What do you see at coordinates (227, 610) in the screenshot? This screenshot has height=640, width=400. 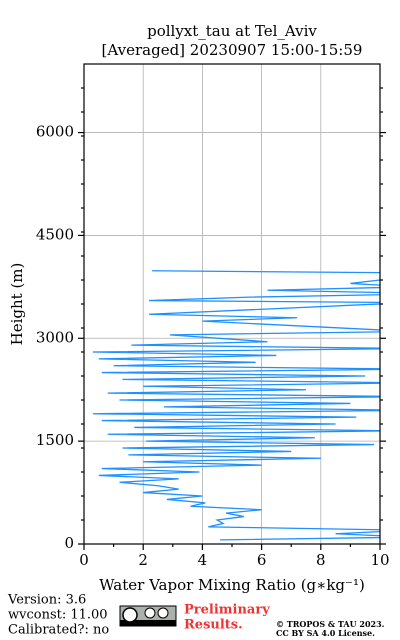 I see `preliminary: Preliminary` at bounding box center [227, 610].